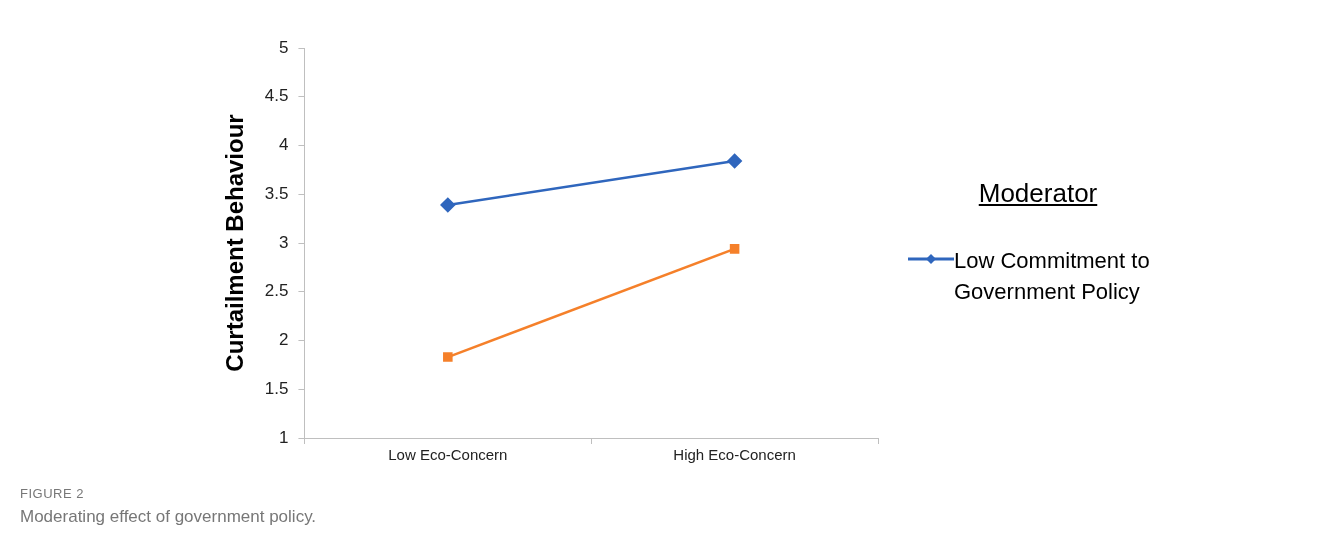 The width and height of the screenshot is (1331, 551). Describe the element at coordinates (734, 455) in the screenshot. I see `x-tick-label: High Eco-Concern` at that location.